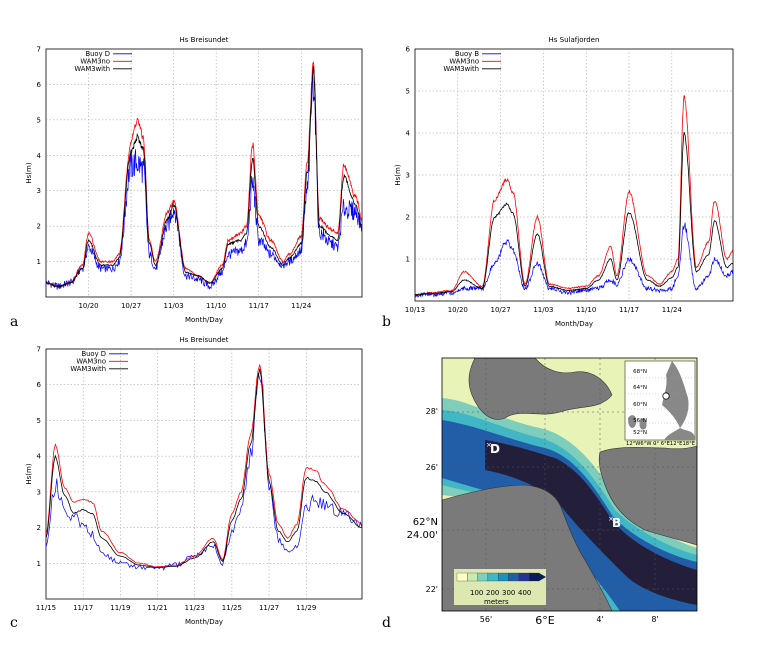 This screenshot has width=778, height=658. What do you see at coordinates (574, 40) in the screenshot?
I see `chart-title: Hs Sulafjorden` at bounding box center [574, 40].